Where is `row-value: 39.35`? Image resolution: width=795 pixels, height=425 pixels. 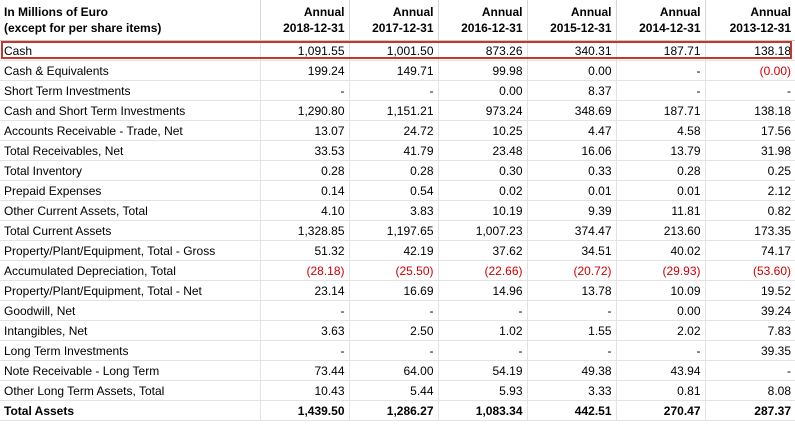 row-value: 39.35 is located at coordinates (749, 350).